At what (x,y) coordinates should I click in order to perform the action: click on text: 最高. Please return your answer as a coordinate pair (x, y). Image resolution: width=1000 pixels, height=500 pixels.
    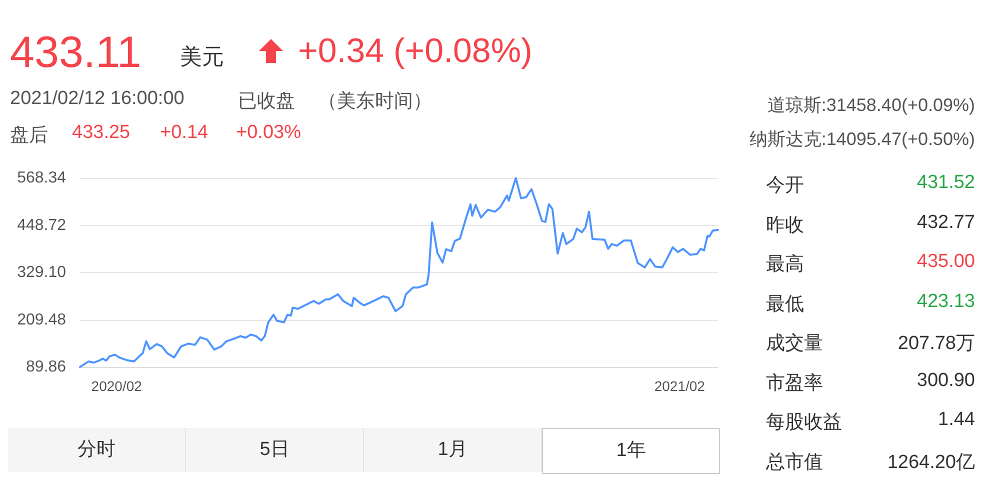
    Looking at the image, I should click on (785, 265).